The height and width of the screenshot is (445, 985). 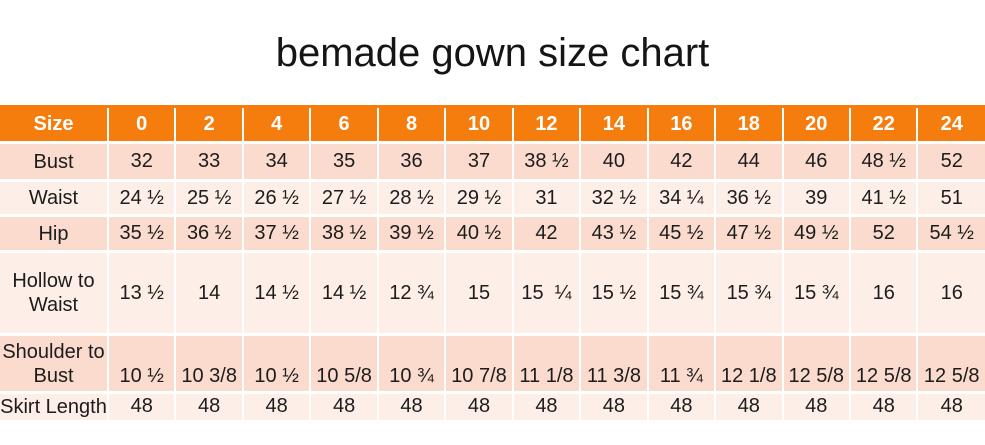 I want to click on column-header-20: 20, so click(x=816, y=125).